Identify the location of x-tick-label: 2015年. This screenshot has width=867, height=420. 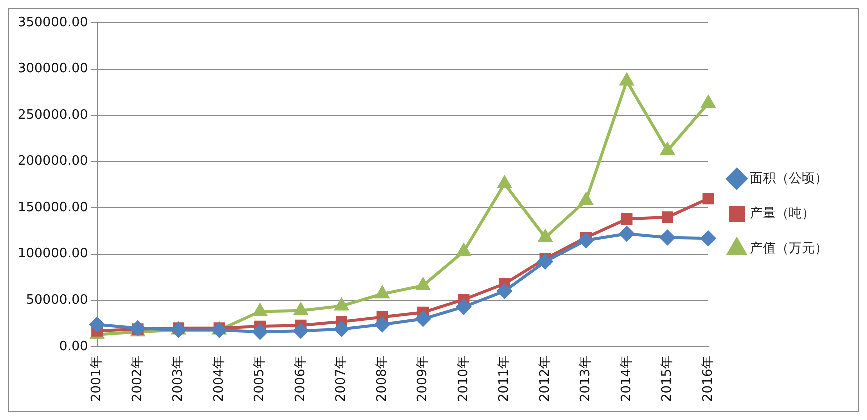
(668, 379).